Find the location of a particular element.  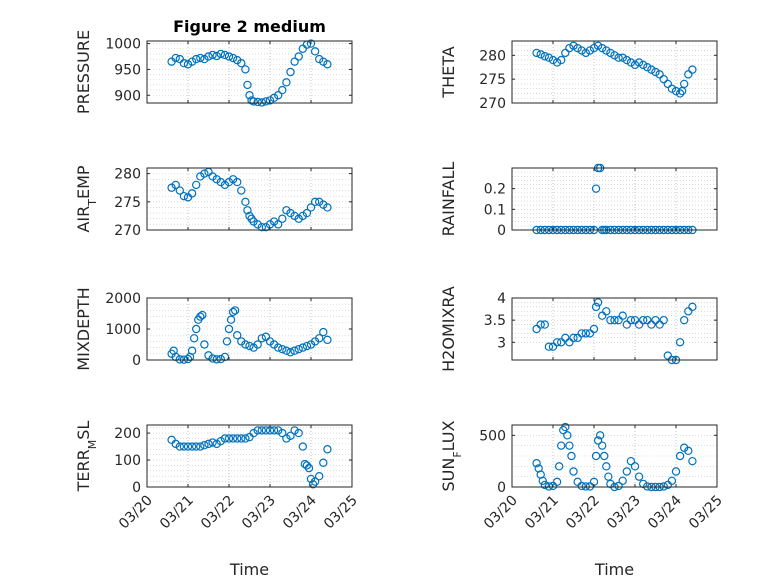

y-tick-label: 950 is located at coordinates (127, 70).